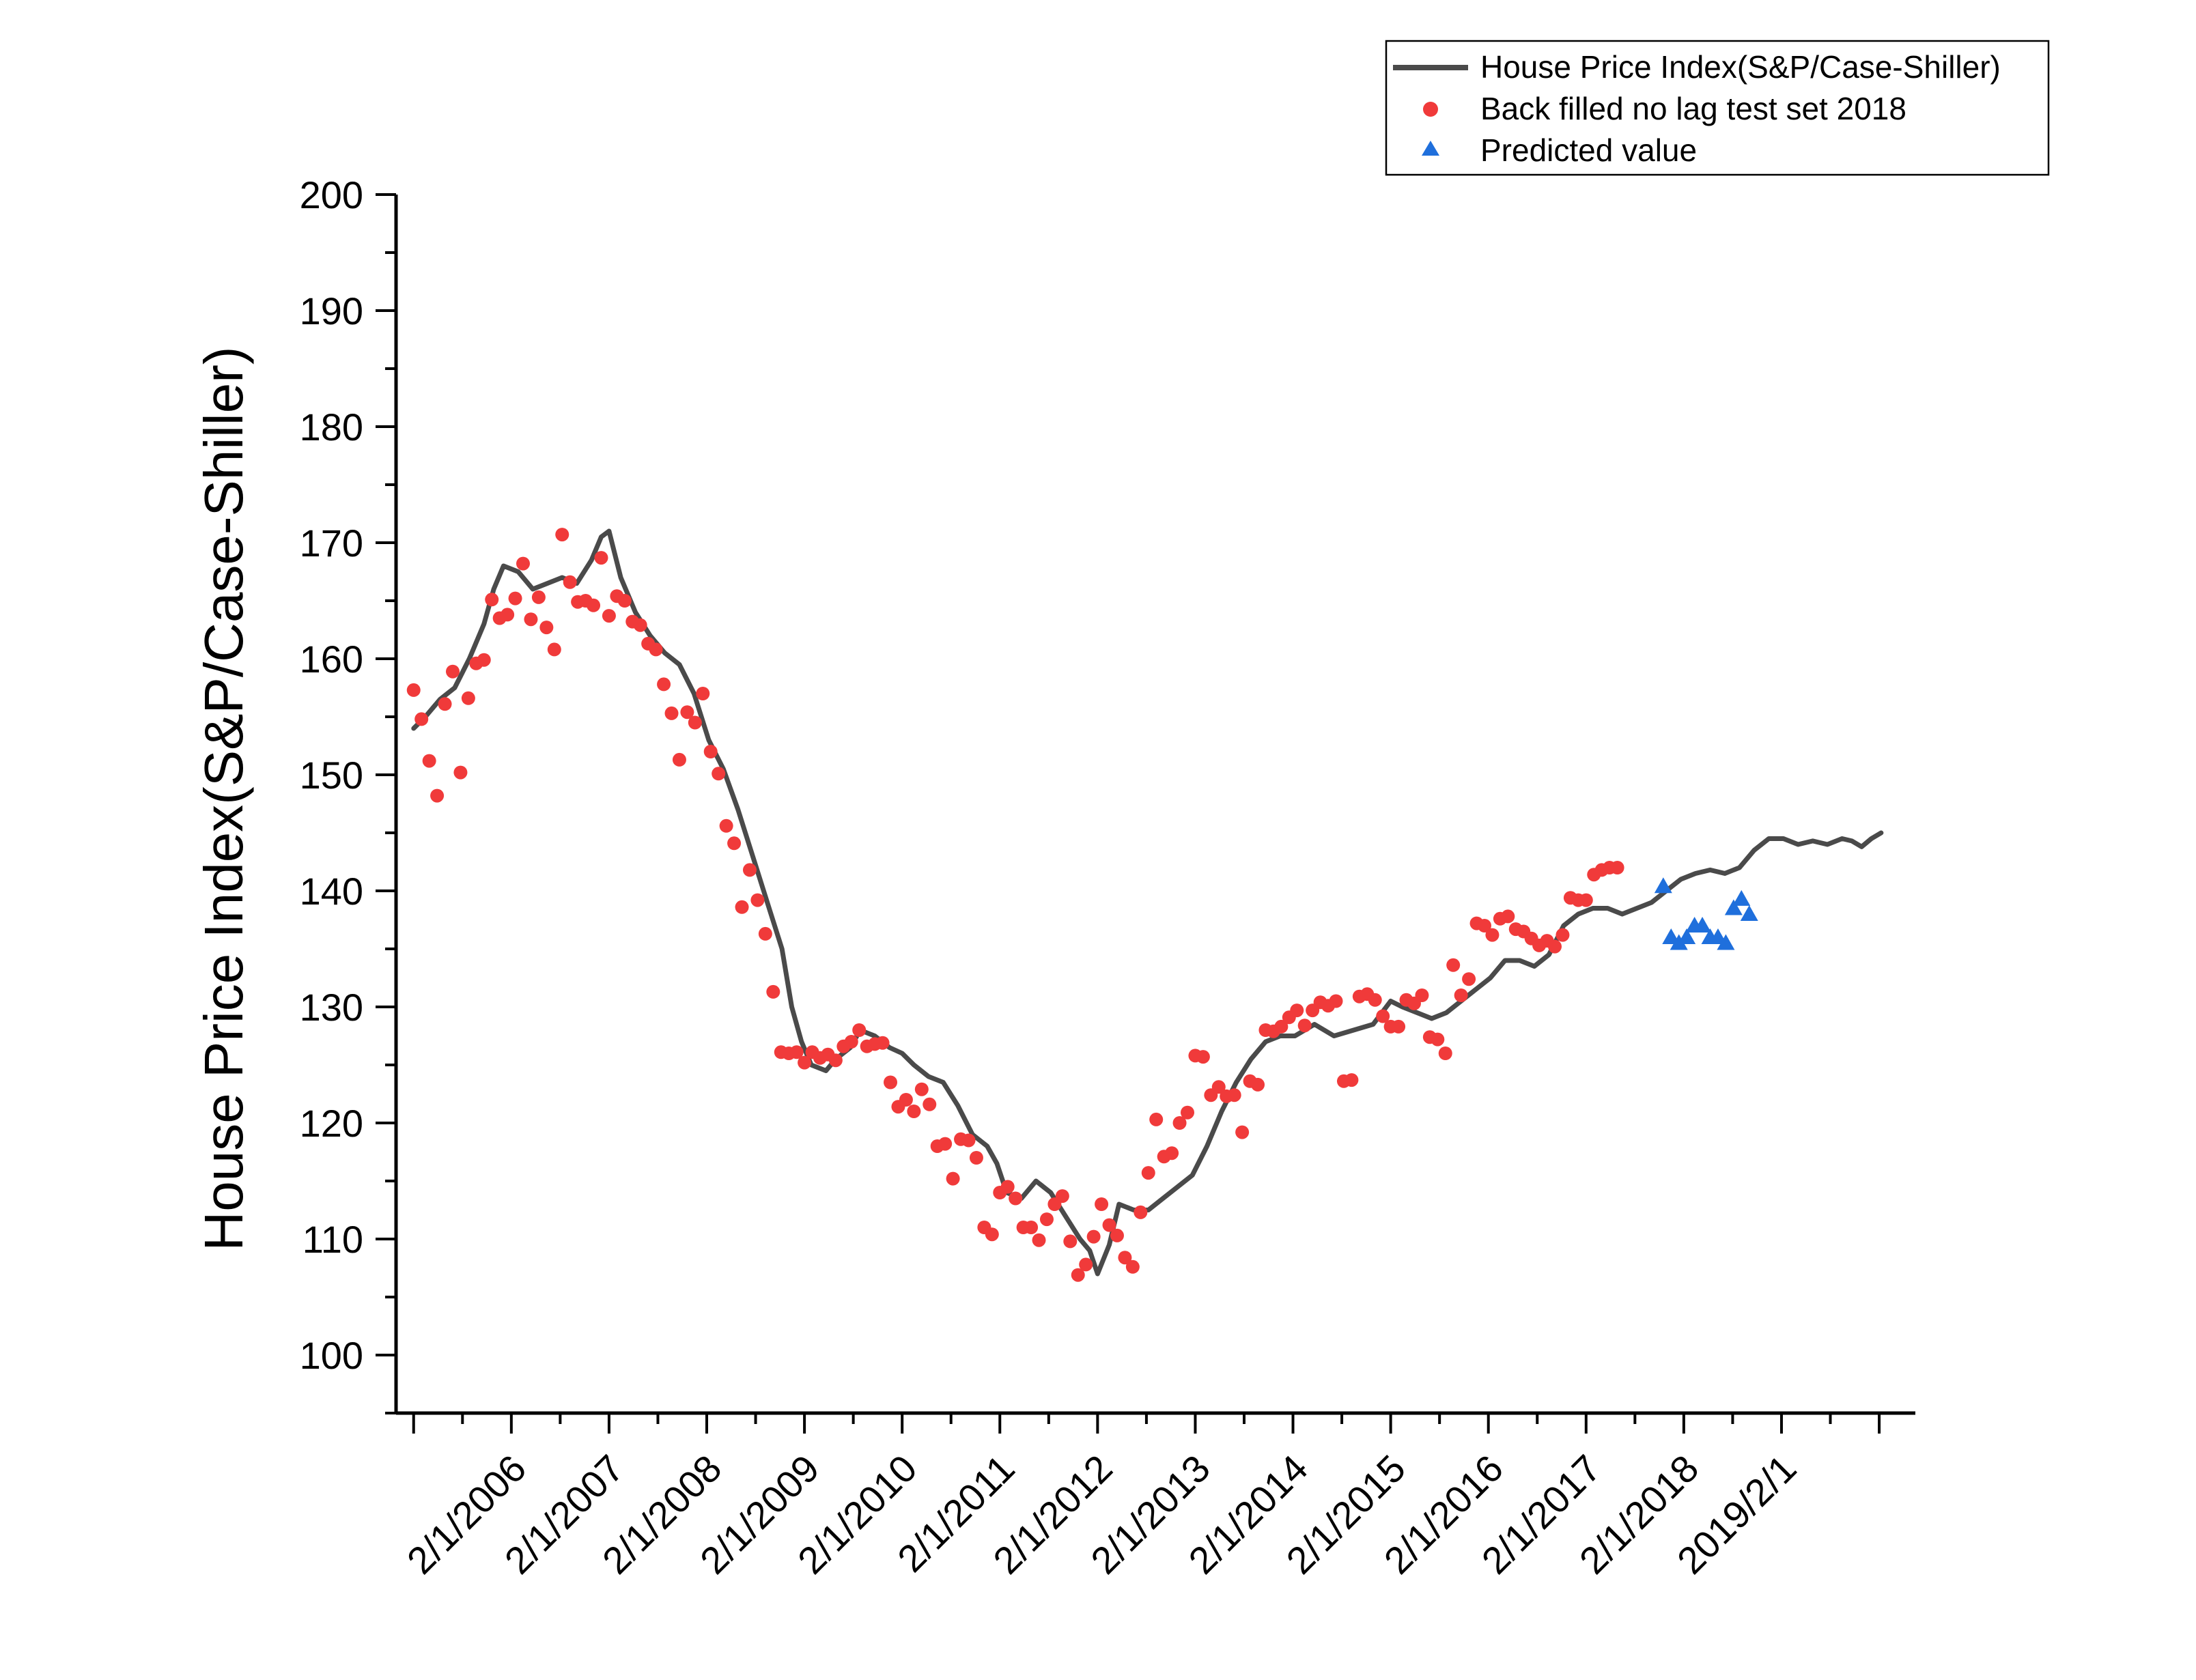  What do you see at coordinates (1740, 67) in the screenshot?
I see `legend-label-hpi: House Price Index(S&P/Case-Shiller)` at bounding box center [1740, 67].